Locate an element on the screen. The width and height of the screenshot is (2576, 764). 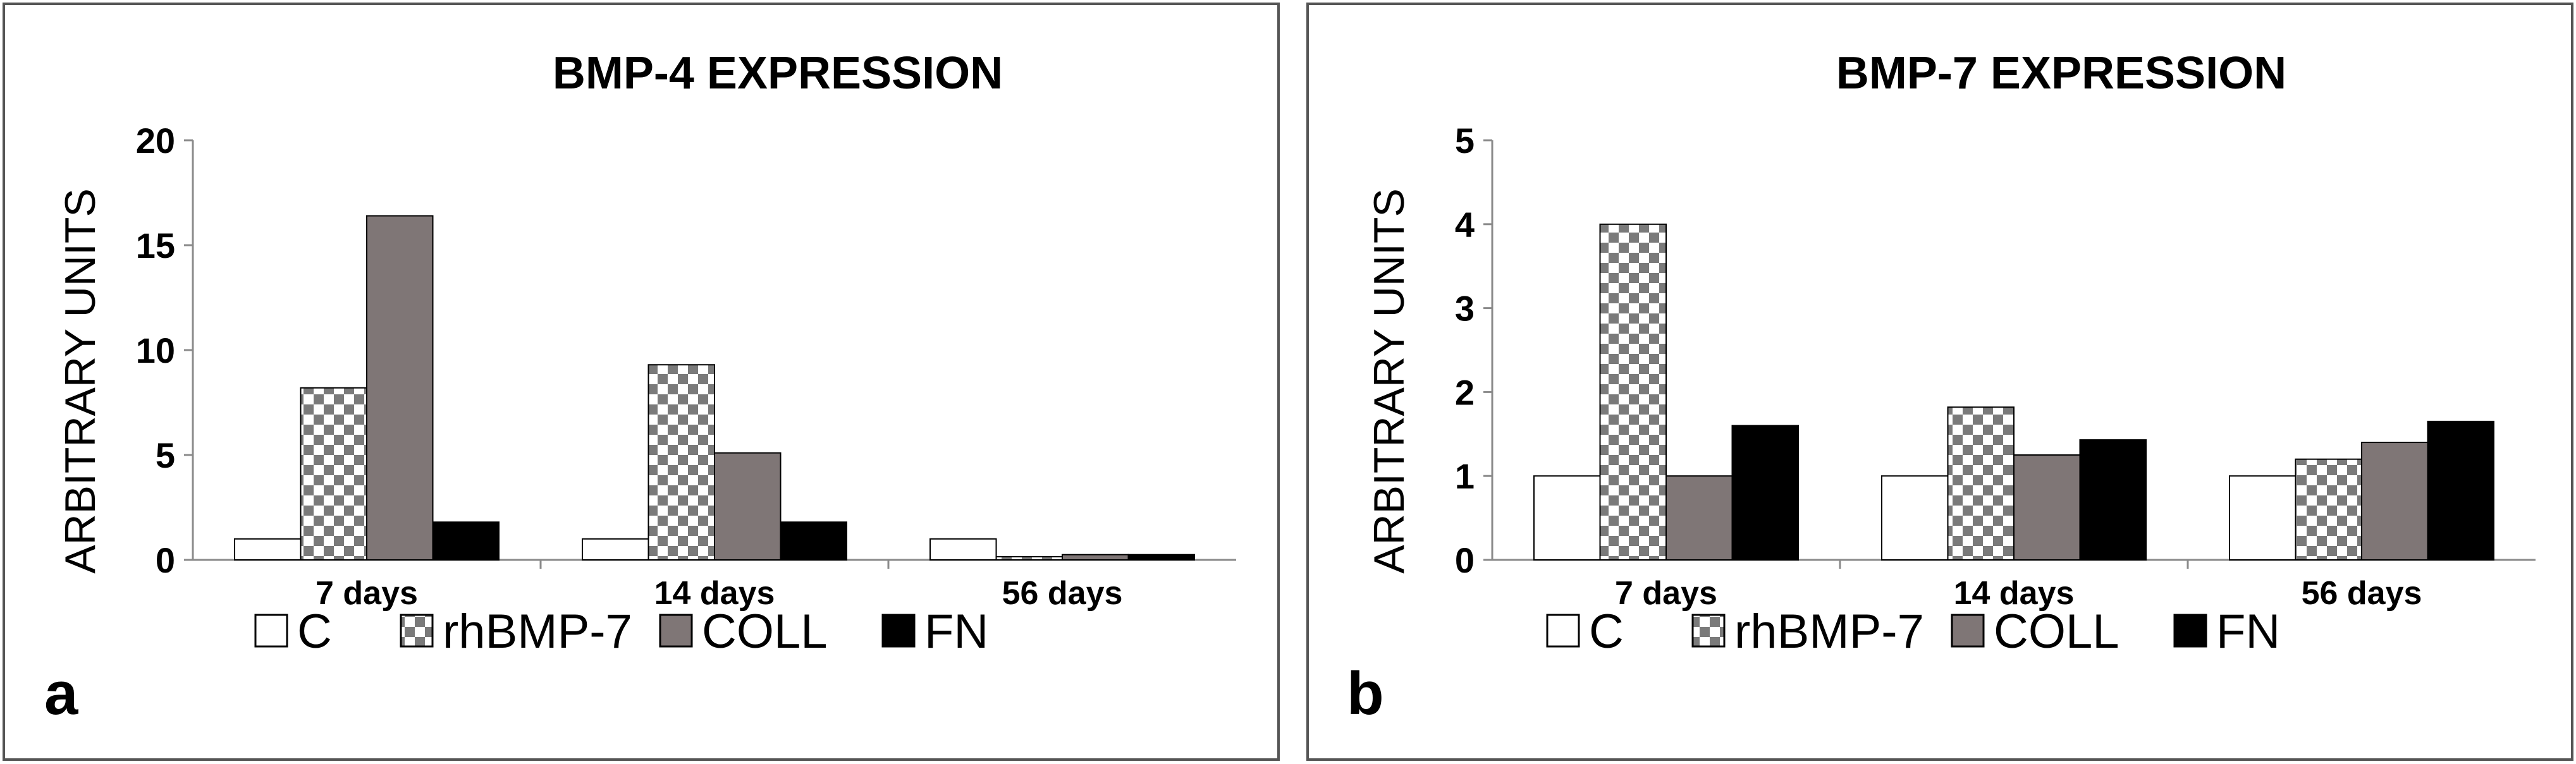
panel-a-legend-label-rhbmp-7: rhBMP-7 is located at coordinates (537, 631).